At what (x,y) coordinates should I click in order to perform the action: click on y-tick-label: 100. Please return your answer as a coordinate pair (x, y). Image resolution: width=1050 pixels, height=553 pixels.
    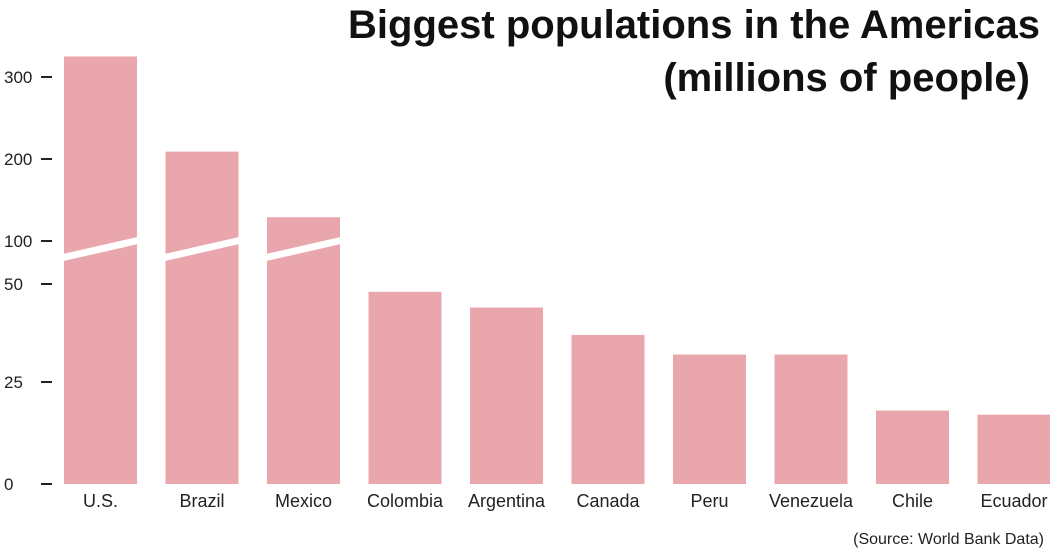
    Looking at the image, I should click on (18, 241).